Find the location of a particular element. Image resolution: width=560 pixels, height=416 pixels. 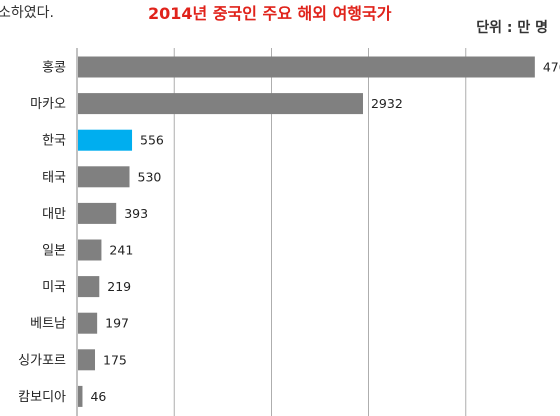

value-label: 46 is located at coordinates (98, 396).